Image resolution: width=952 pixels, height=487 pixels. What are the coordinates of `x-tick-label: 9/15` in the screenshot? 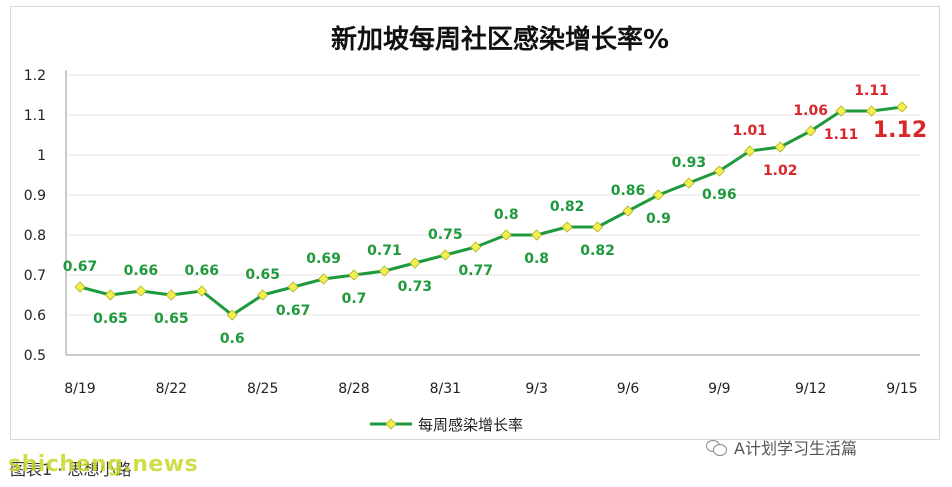 It's located at (901, 389).